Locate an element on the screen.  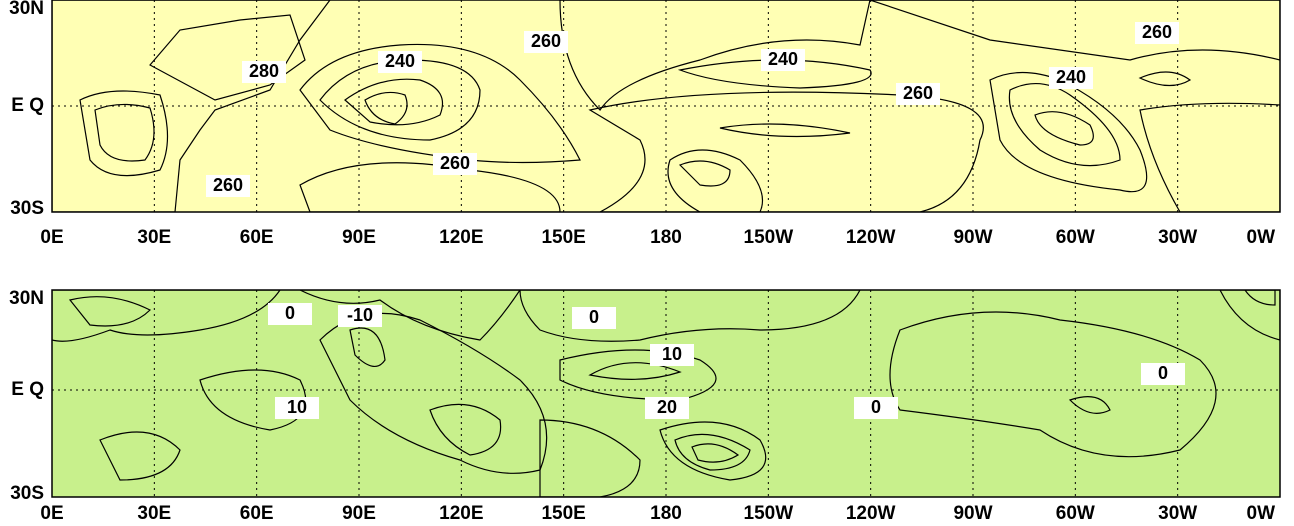
contour-label: -10 is located at coordinates (360, 315).